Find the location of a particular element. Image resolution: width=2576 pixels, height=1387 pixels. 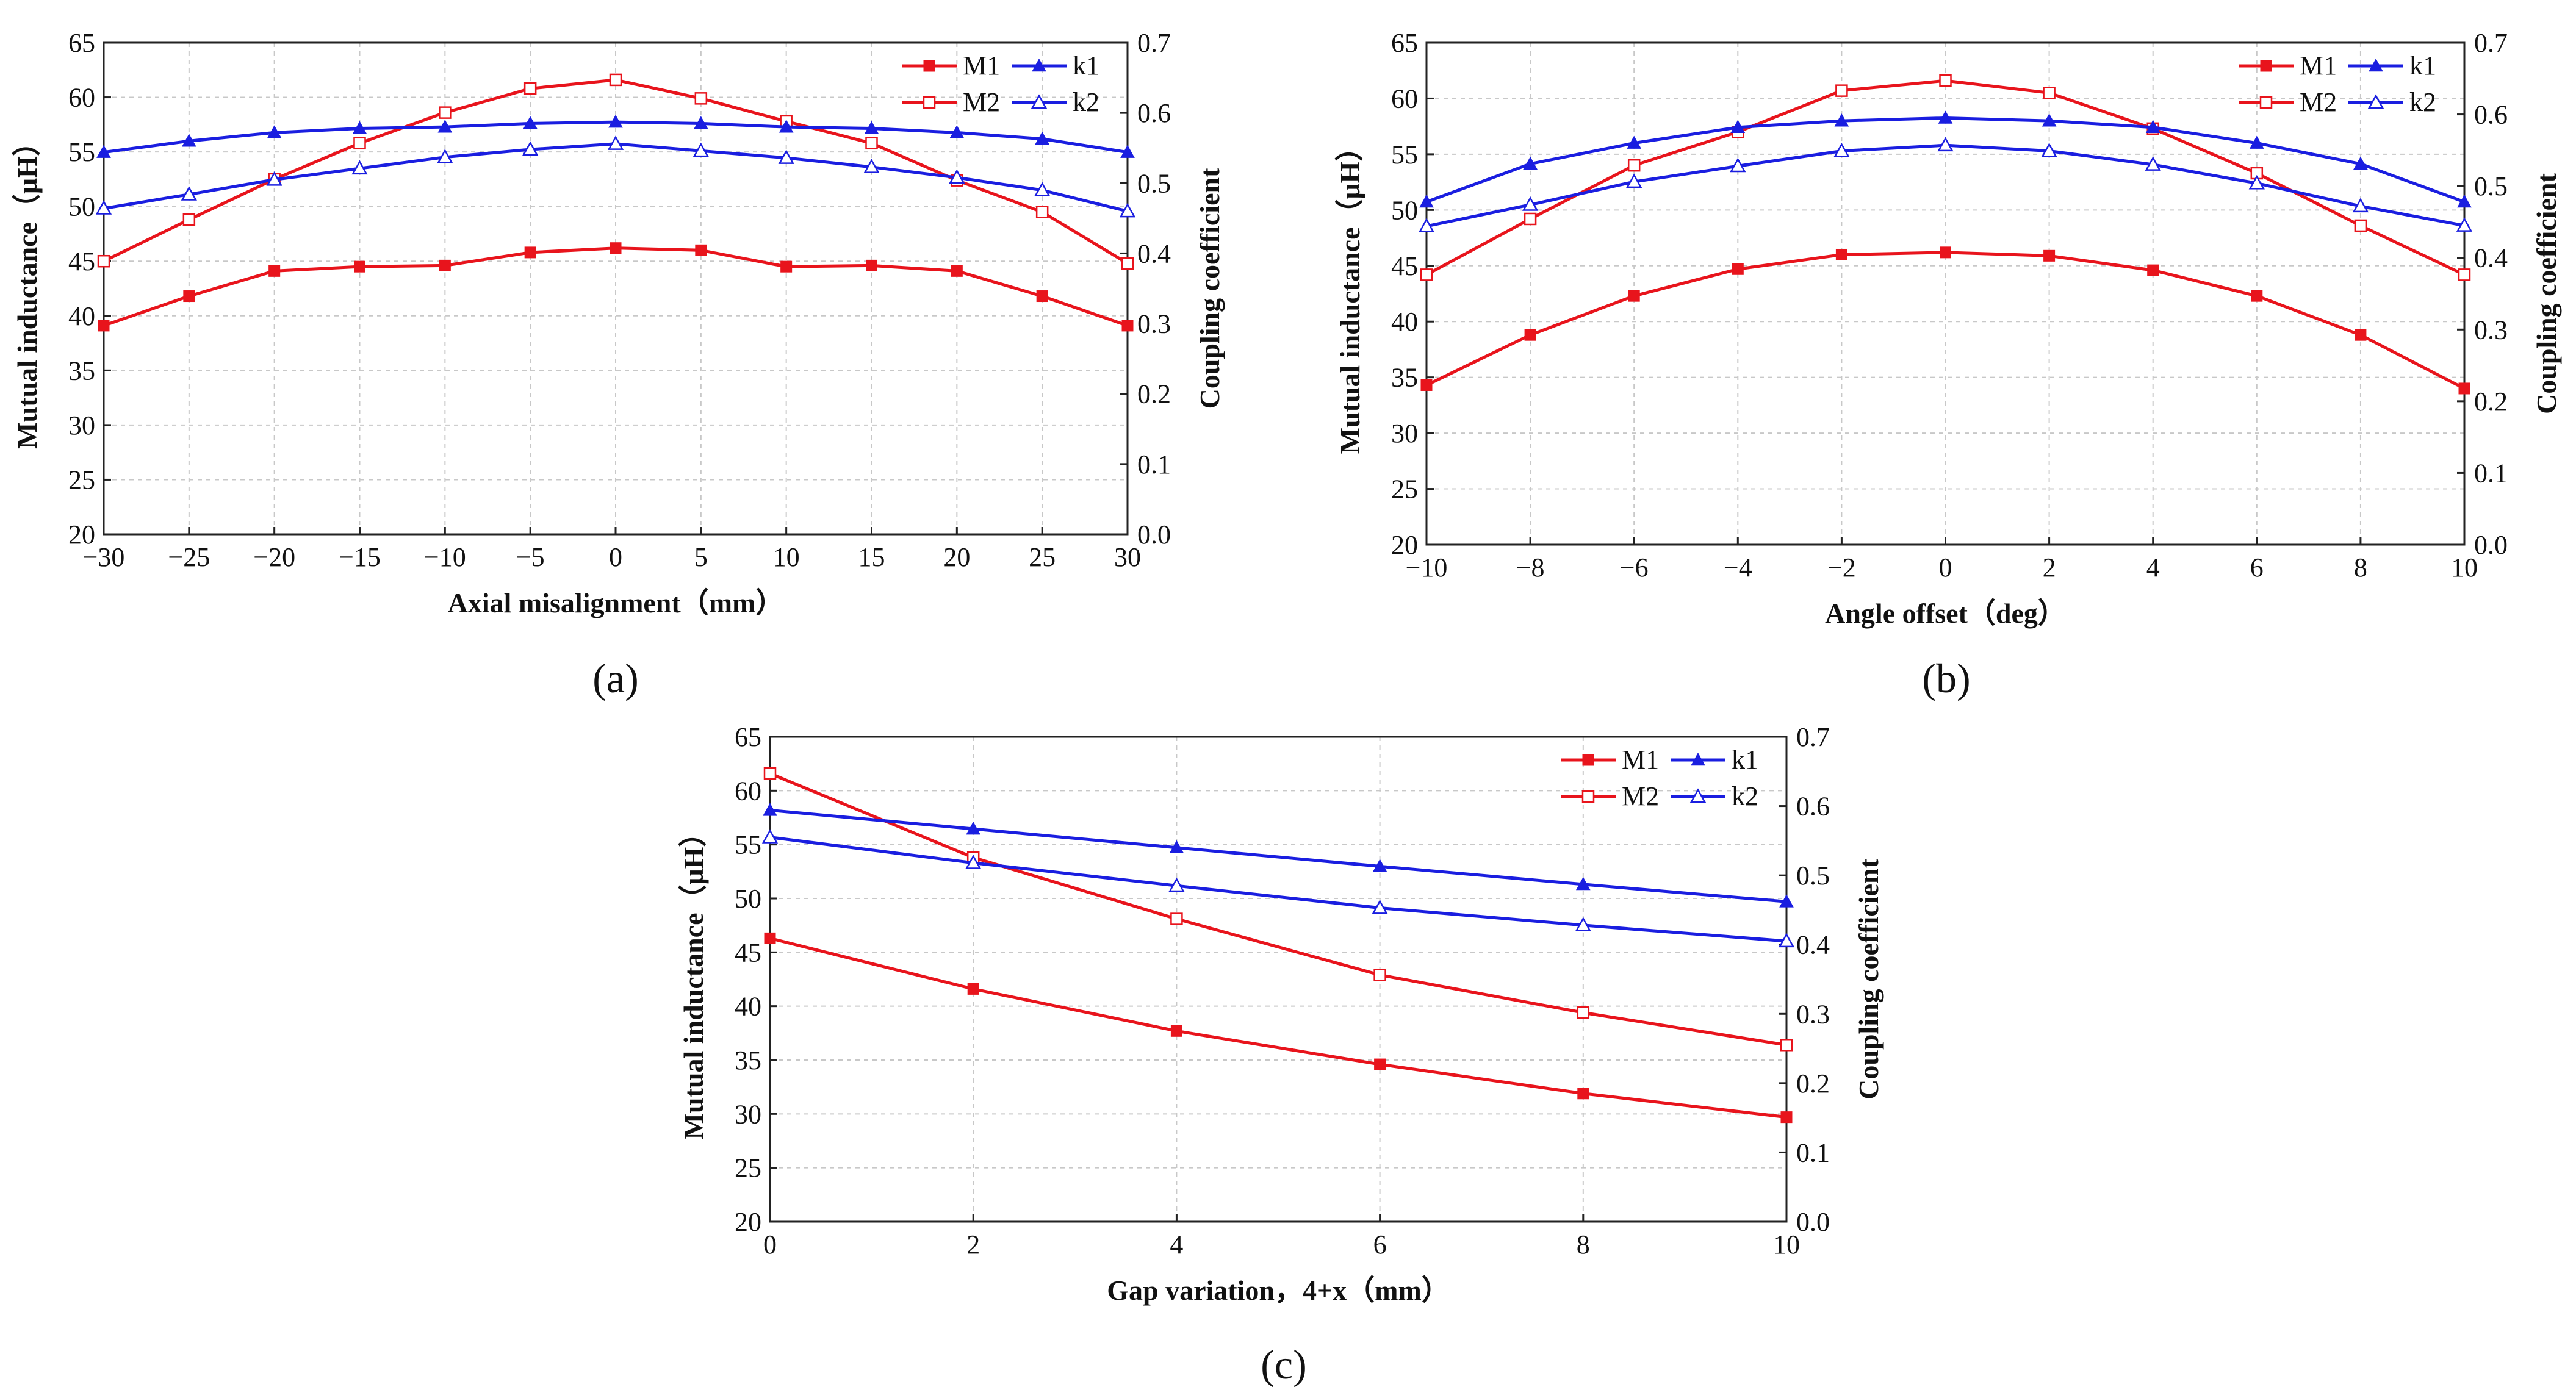

plot-frame is located at coordinates (1278, 979).